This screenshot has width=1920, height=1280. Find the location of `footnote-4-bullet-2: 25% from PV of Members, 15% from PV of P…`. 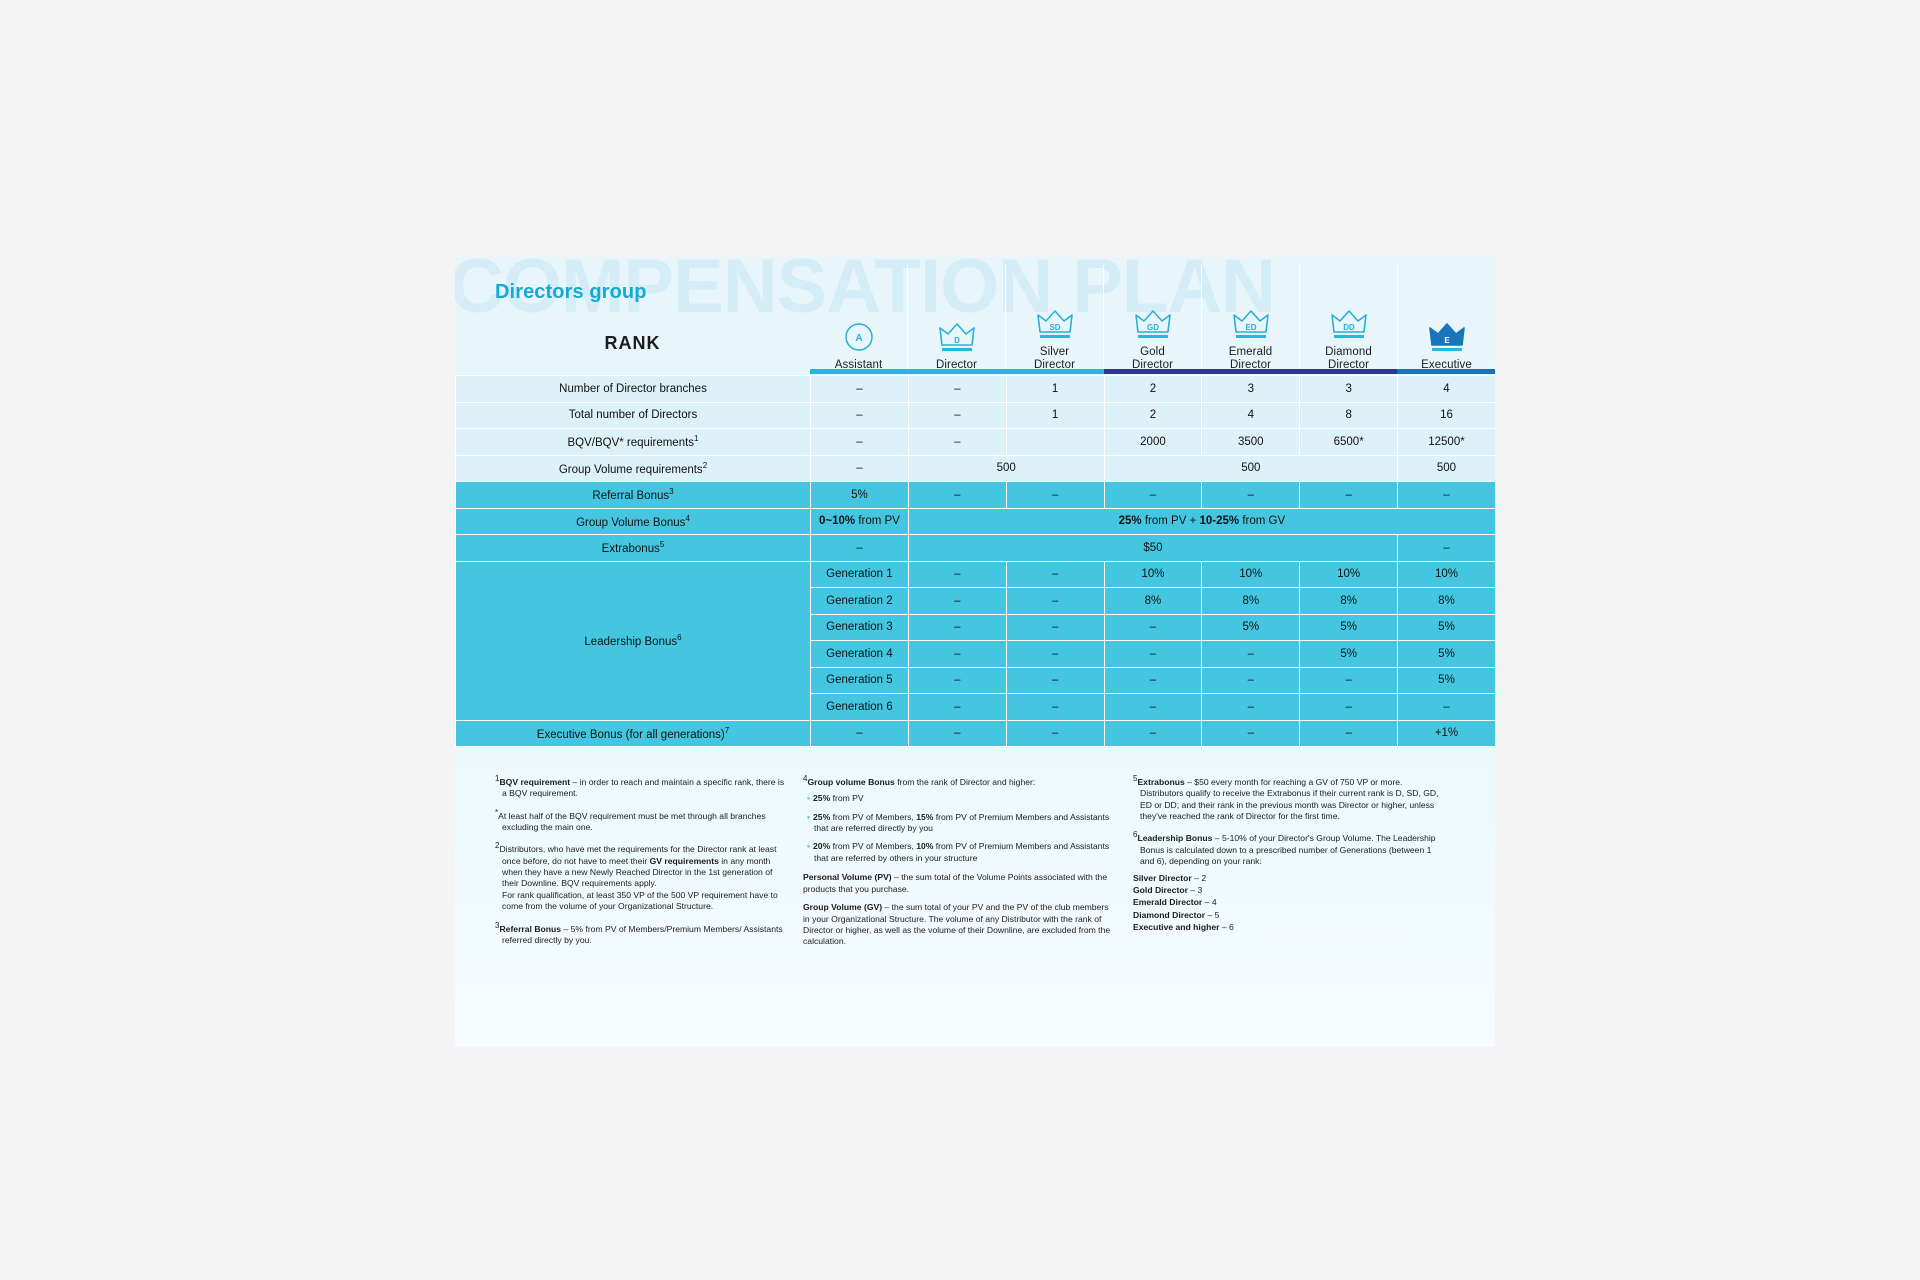

footnote-4-bullet-2: 25% from PV of Members, 15% from PV of P… is located at coordinates (960, 823).